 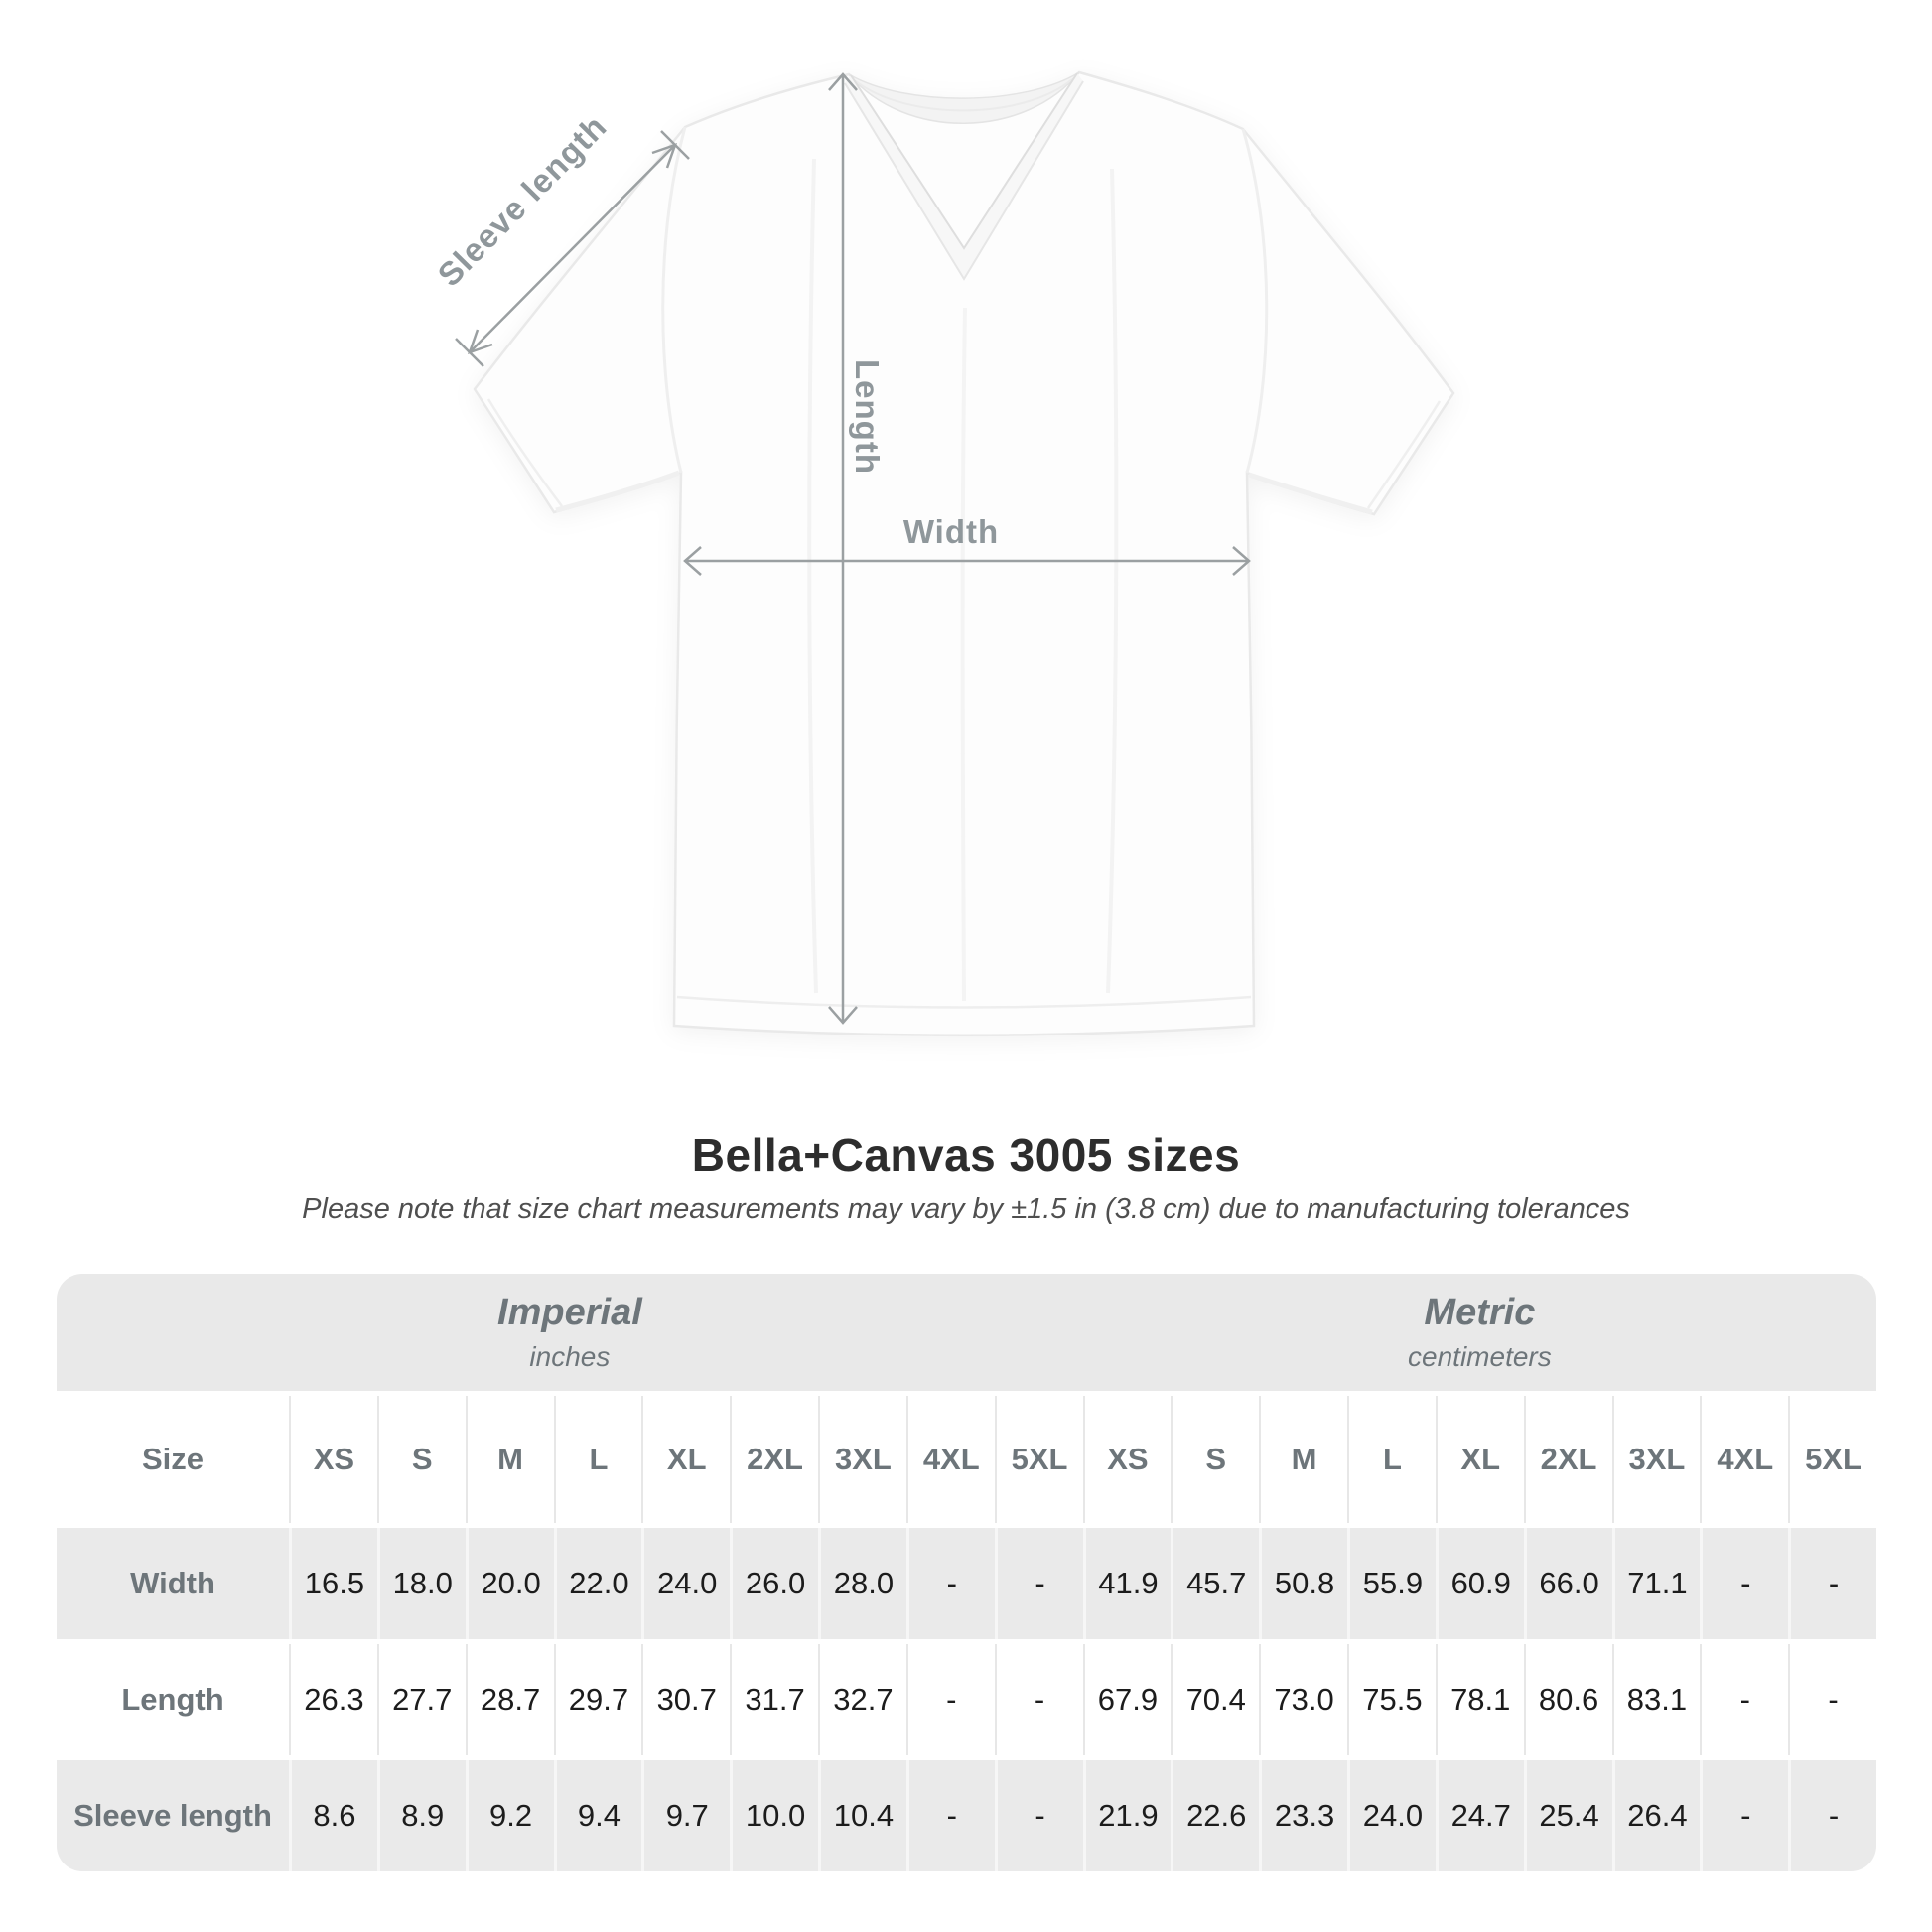 What do you see at coordinates (1832, 1459) in the screenshot?
I see `size-header-metric-5xl: 5XL` at bounding box center [1832, 1459].